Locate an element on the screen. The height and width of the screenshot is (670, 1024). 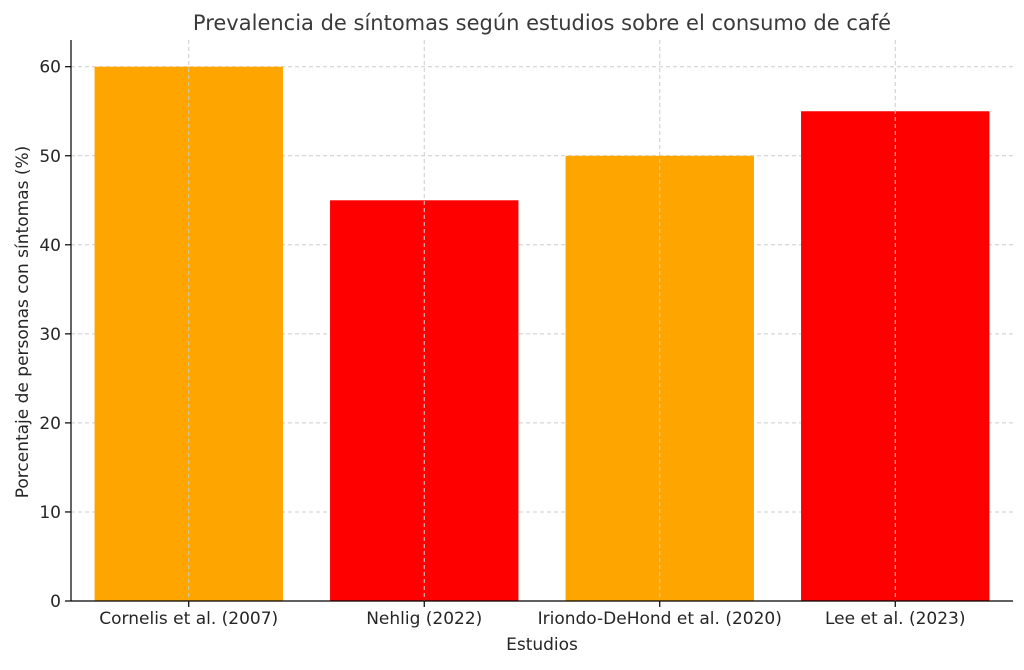
y-axis-ticks: 0 10 20 30 40 50 60 is located at coordinates (55, 335).